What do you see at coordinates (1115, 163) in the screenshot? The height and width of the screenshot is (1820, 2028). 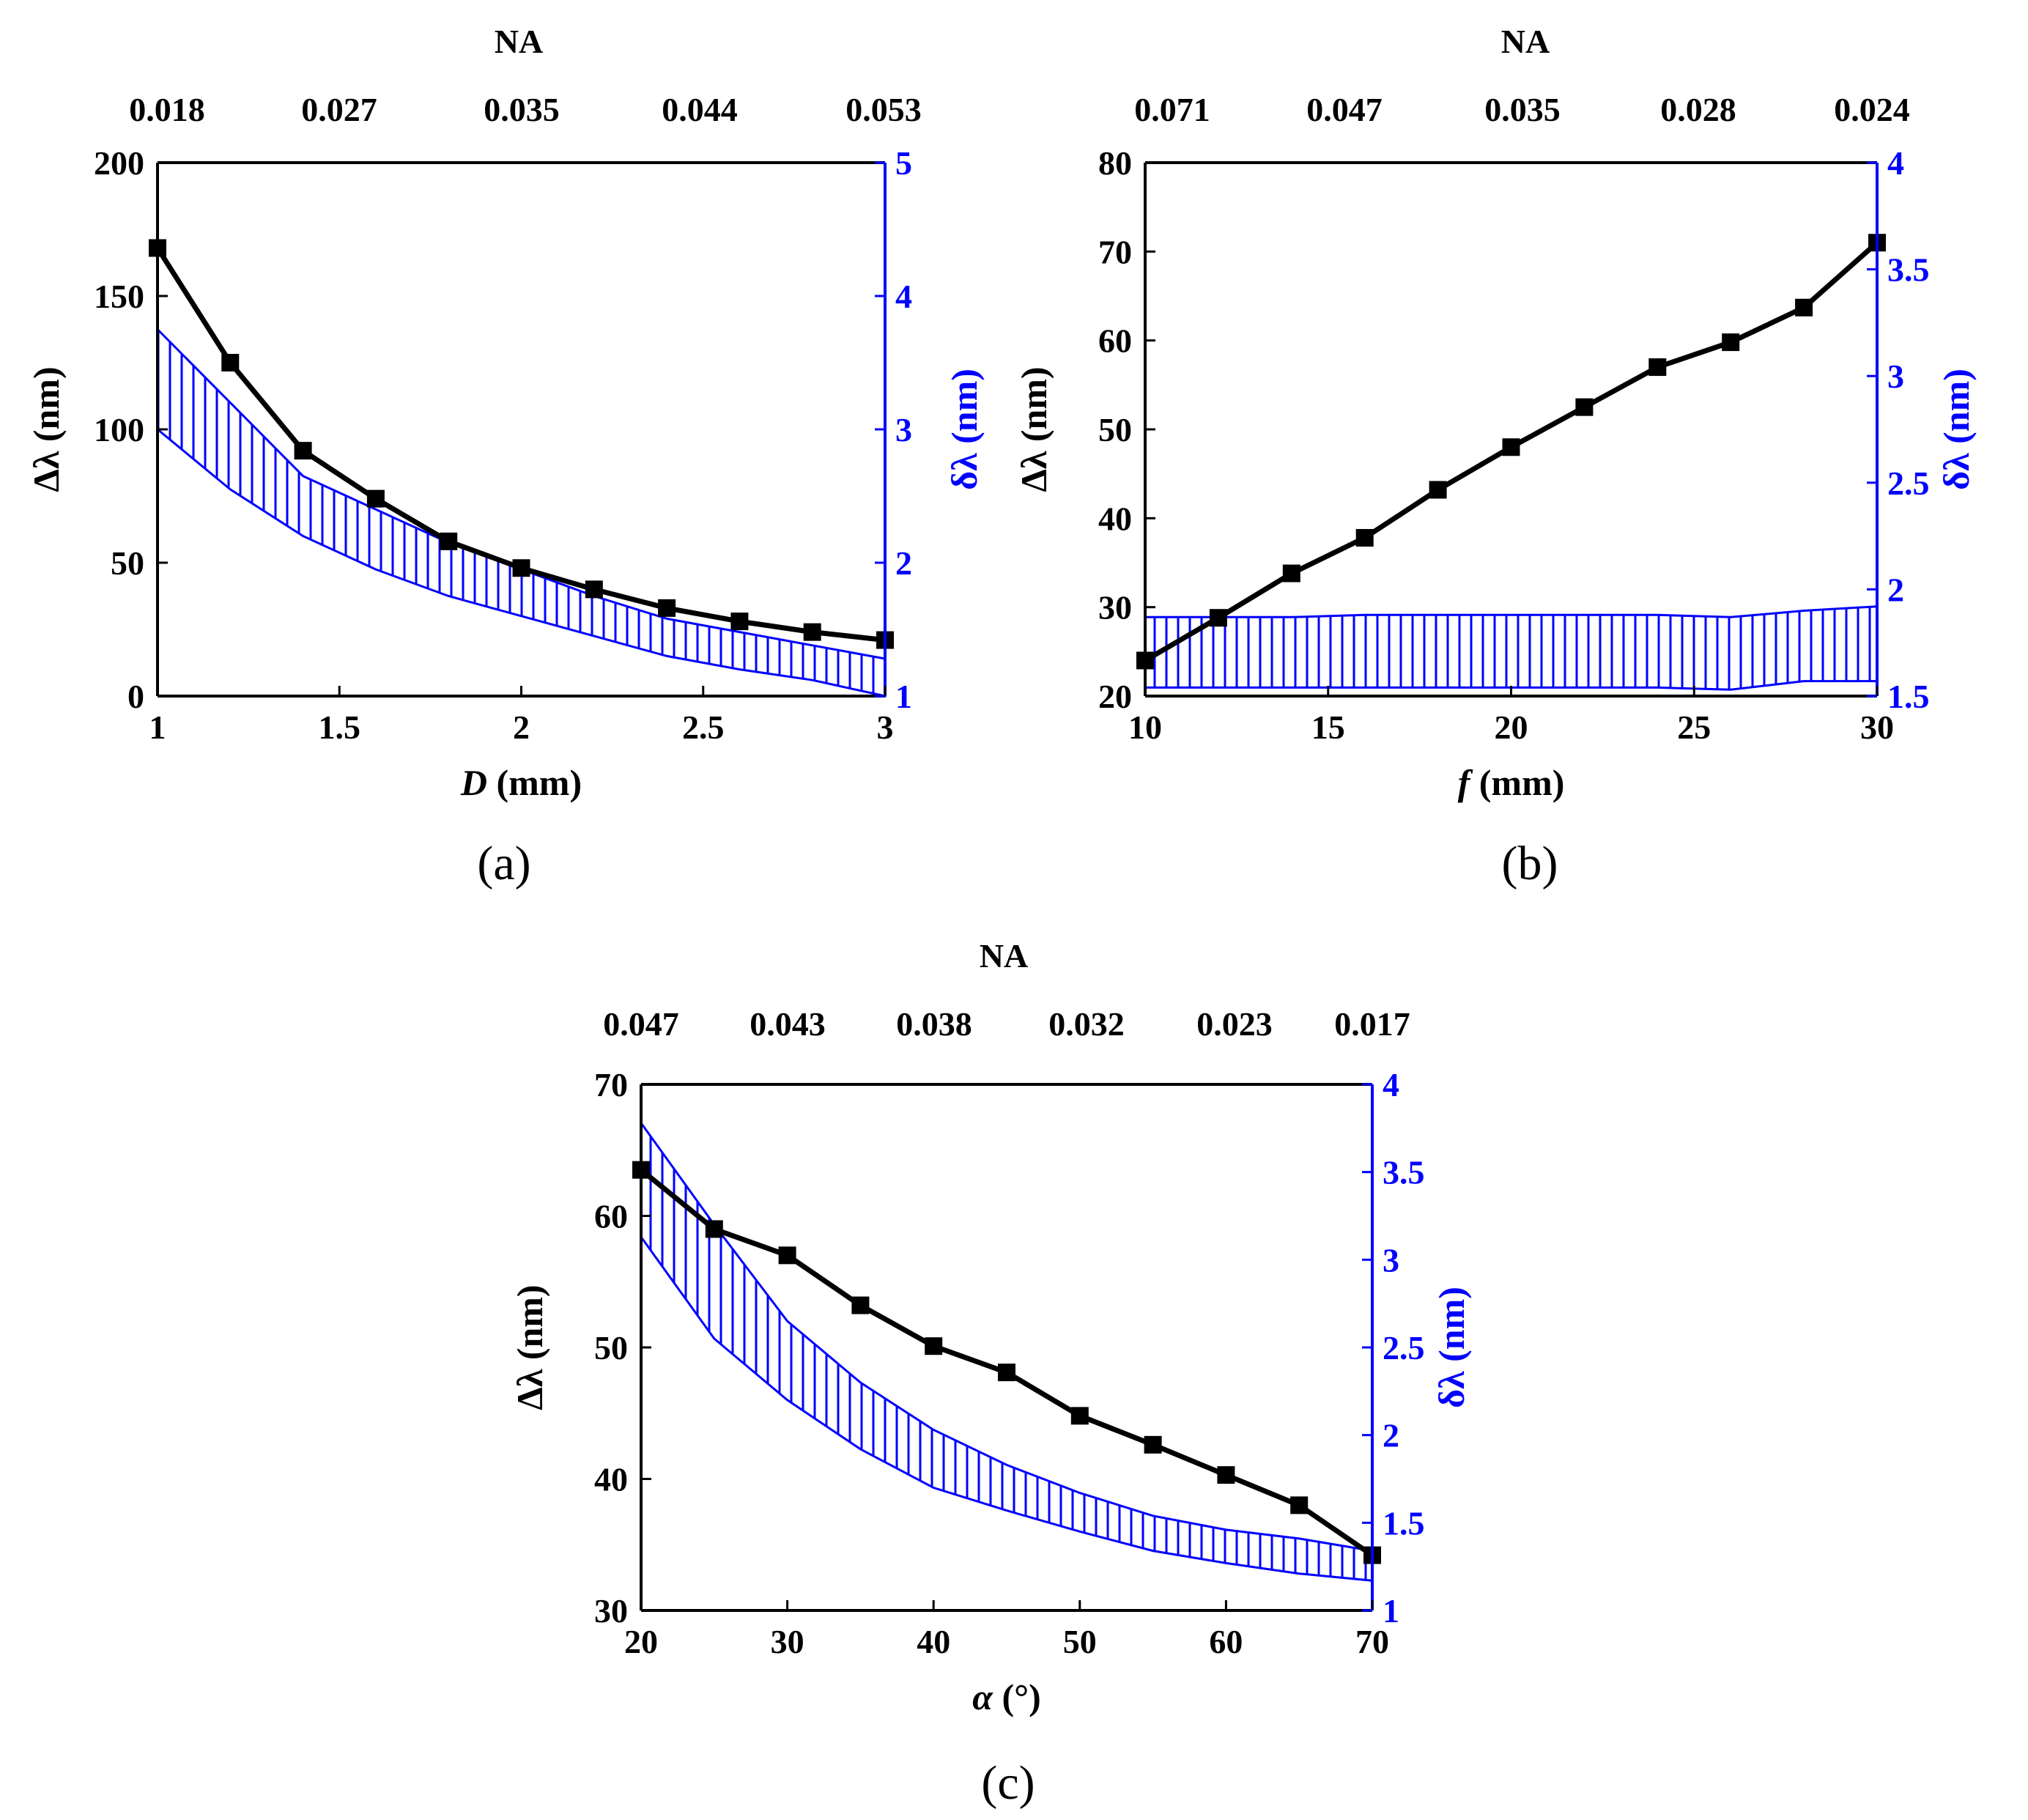 I see `y-tick-label-b: 80` at bounding box center [1115, 163].